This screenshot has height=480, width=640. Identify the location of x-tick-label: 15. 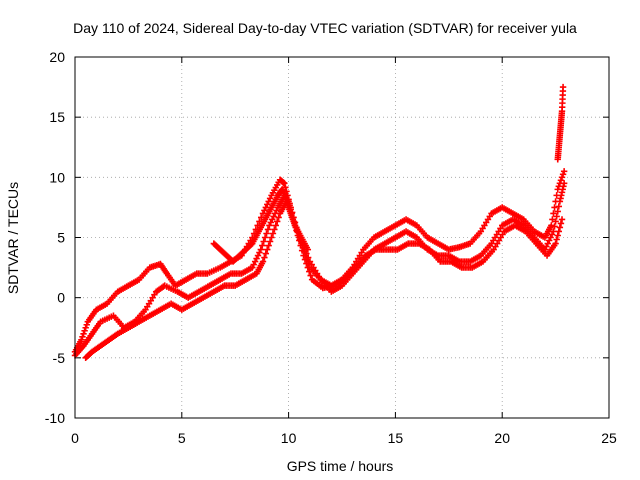
(396, 438).